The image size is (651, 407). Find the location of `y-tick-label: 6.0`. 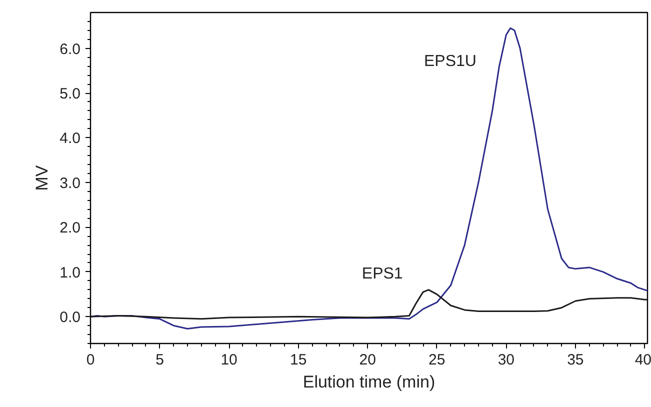

y-tick-label: 6.0 is located at coordinates (70, 49).